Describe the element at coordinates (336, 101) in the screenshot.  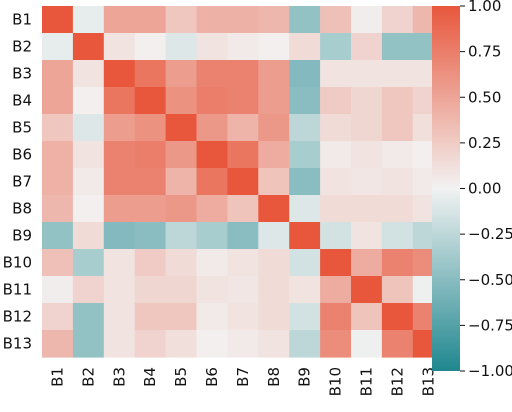
I see `heatmap-cell-B4-B10` at that location.